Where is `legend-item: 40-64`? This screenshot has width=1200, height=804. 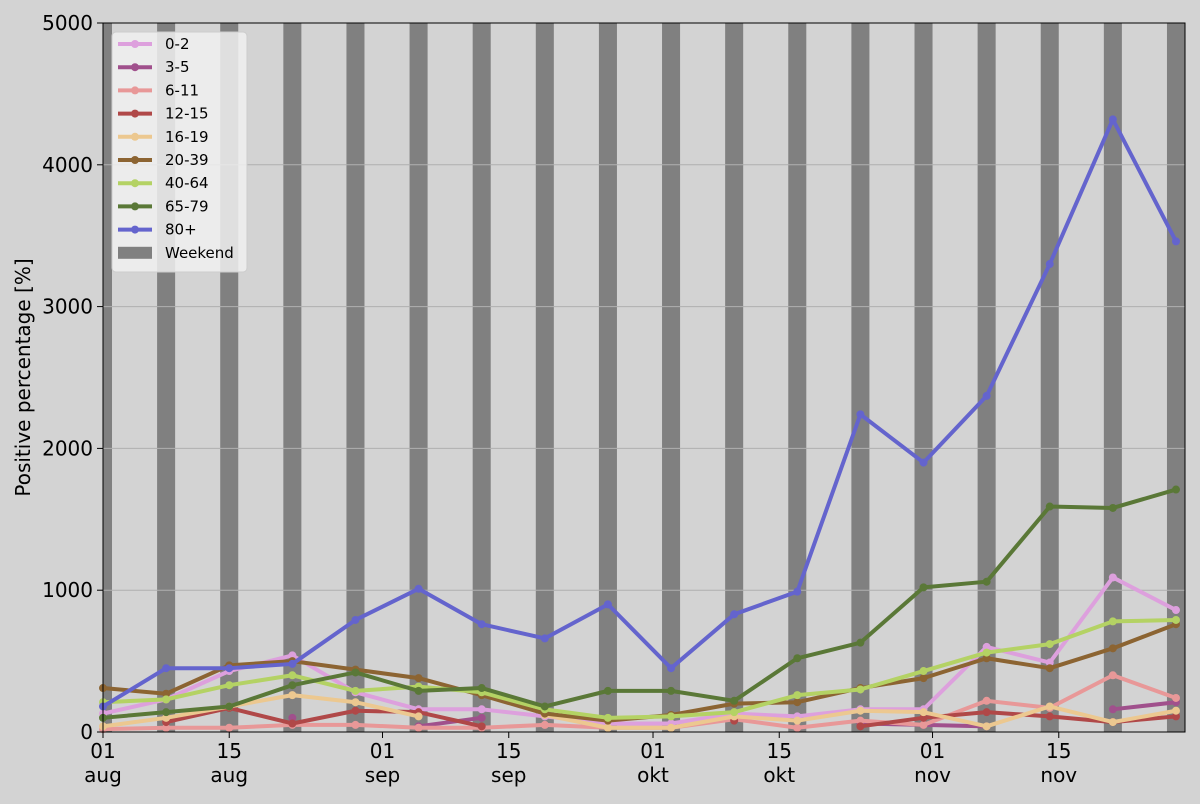
legend-item: 40-64 is located at coordinates (163, 183).